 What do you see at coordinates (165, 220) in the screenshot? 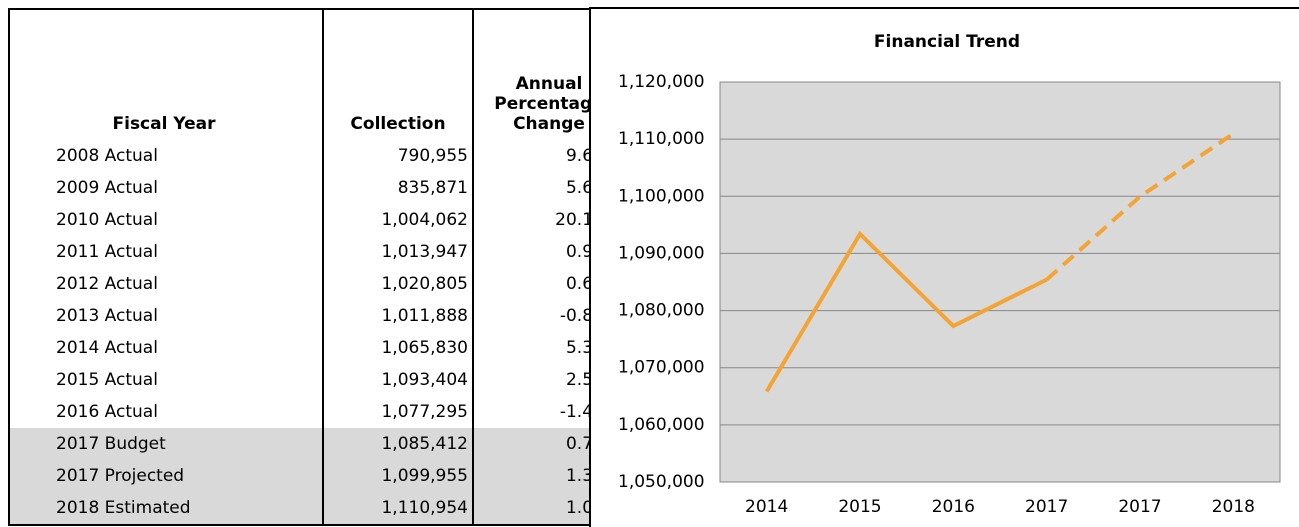
I see `table-cell: 2010 Actual` at bounding box center [165, 220].